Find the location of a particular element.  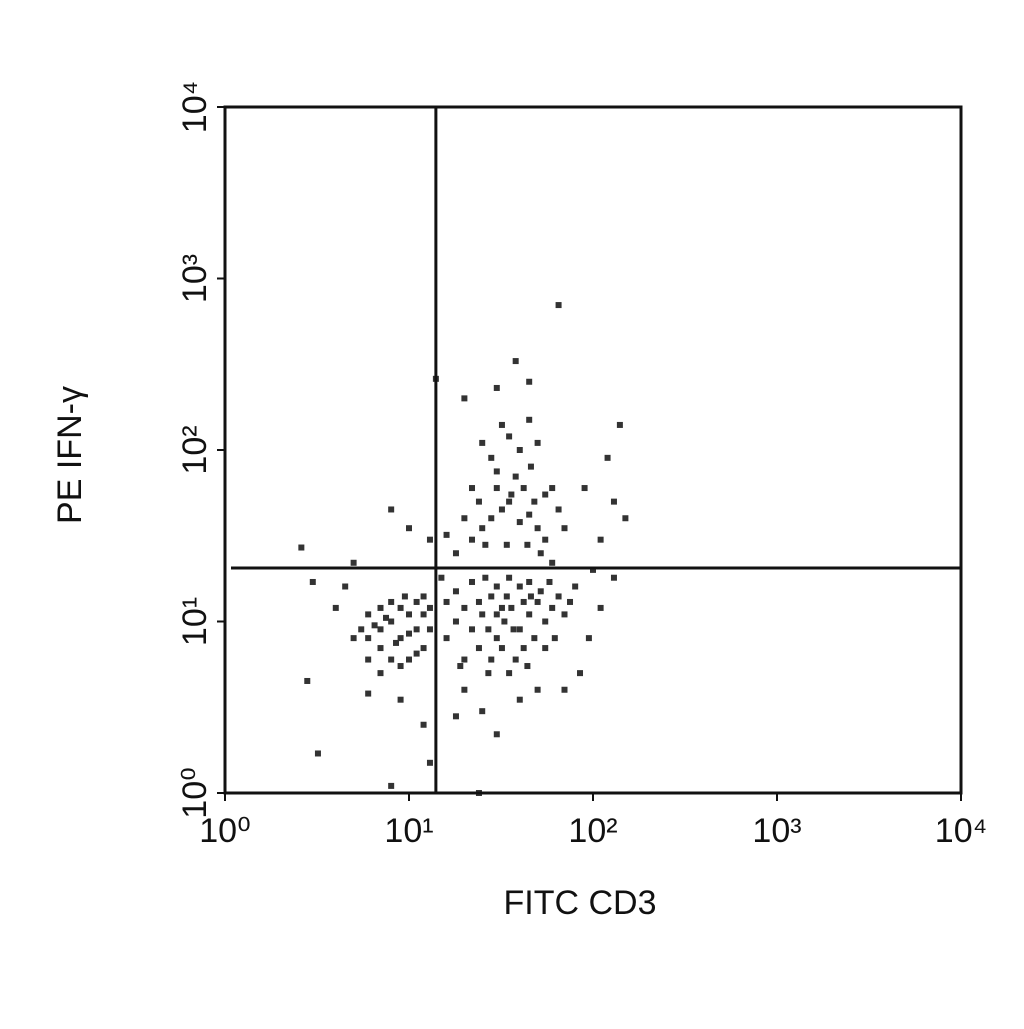

y-tick-label: 10³ is located at coordinates (195, 278).